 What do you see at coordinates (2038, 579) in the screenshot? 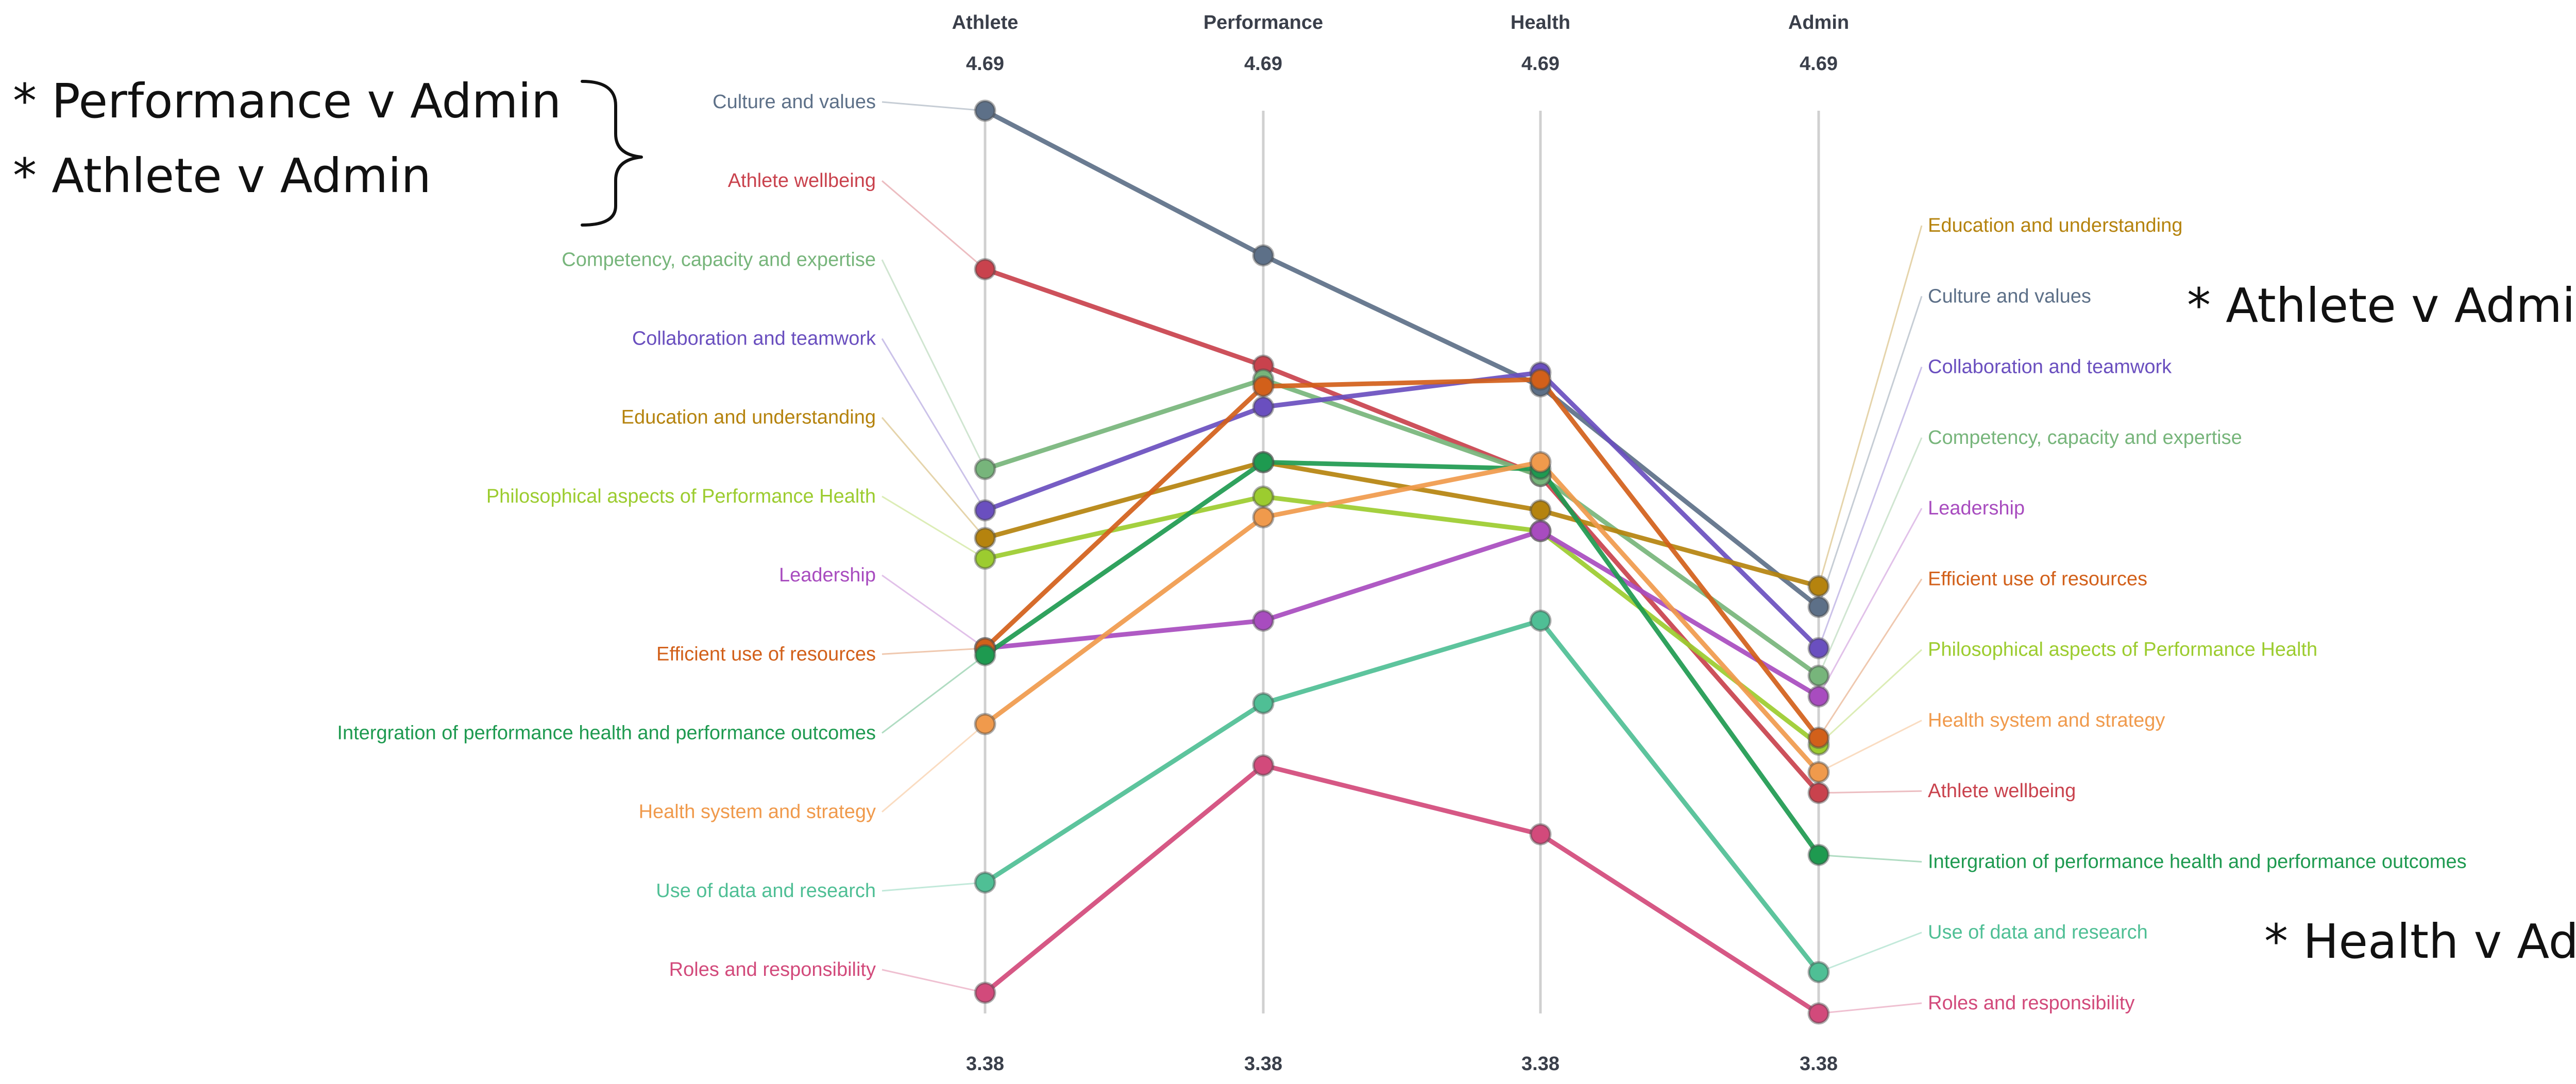
I see `label-right-efficient-use-of-resources: Efficient use of resources` at bounding box center [2038, 579].